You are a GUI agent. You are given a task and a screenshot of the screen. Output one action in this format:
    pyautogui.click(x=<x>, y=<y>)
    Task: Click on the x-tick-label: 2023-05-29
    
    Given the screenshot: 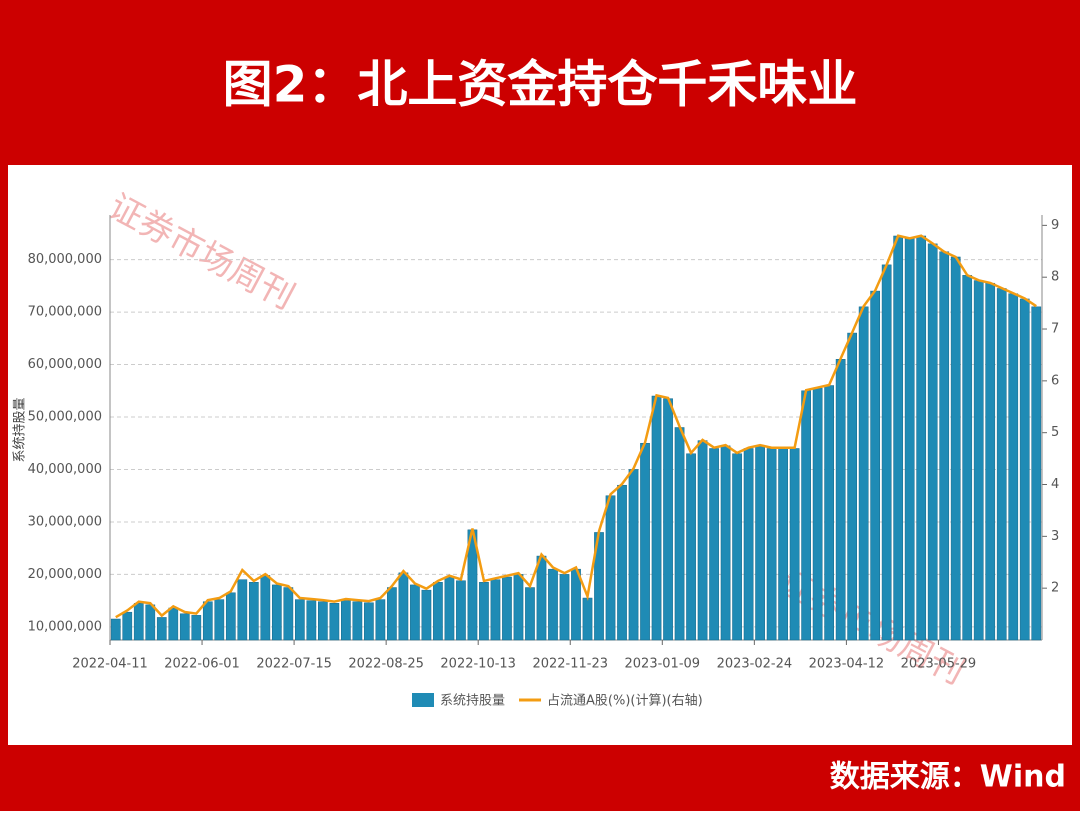 What is the action you would take?
    pyautogui.click(x=939, y=664)
    